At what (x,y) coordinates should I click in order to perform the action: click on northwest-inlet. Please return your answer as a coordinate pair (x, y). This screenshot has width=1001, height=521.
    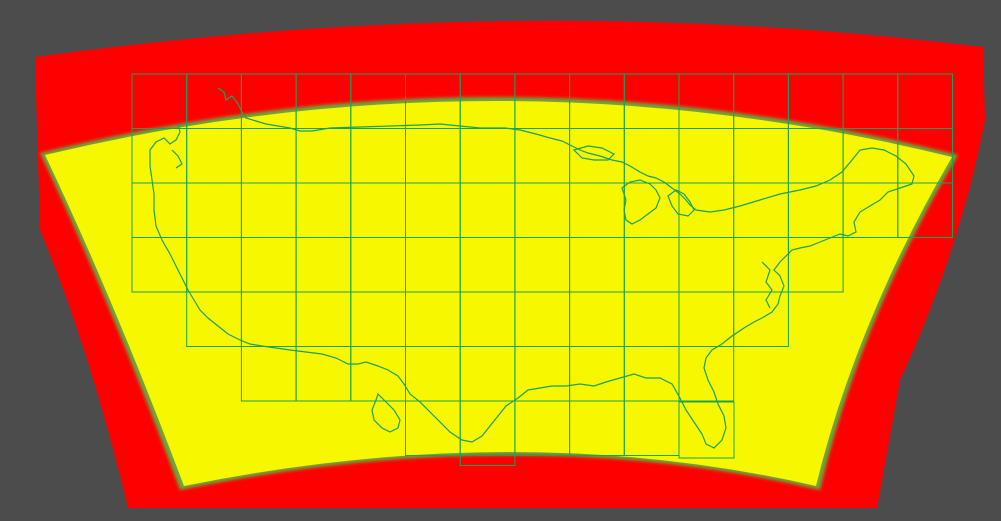
    Looking at the image, I should click on (177, 159).